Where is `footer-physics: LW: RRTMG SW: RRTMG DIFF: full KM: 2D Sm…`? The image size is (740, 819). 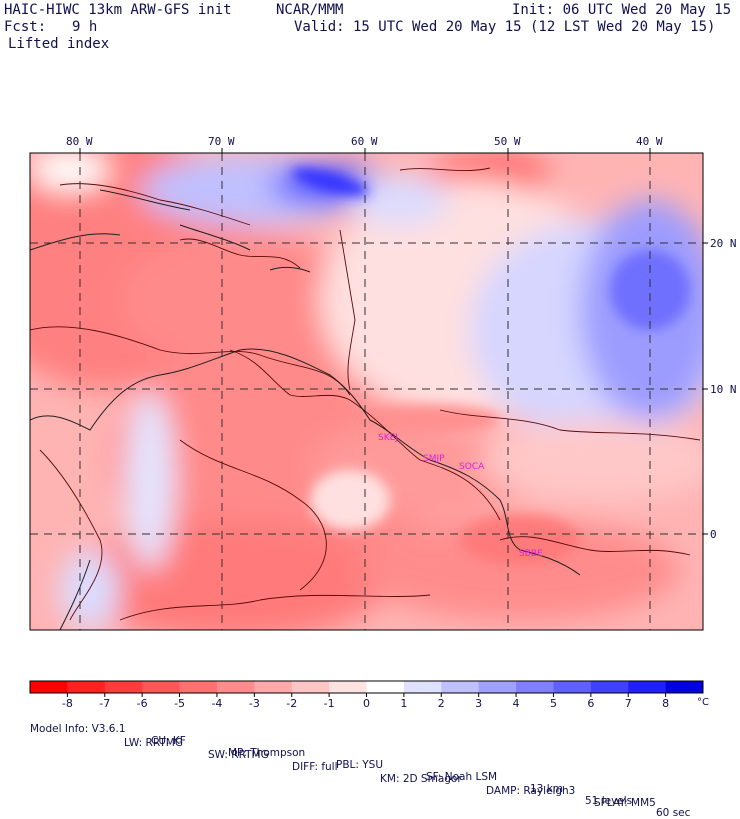 footer-physics: LW: RRTMG SW: RRTMG DIFF: full KM: 2D Sm… is located at coordinates (390, 767).